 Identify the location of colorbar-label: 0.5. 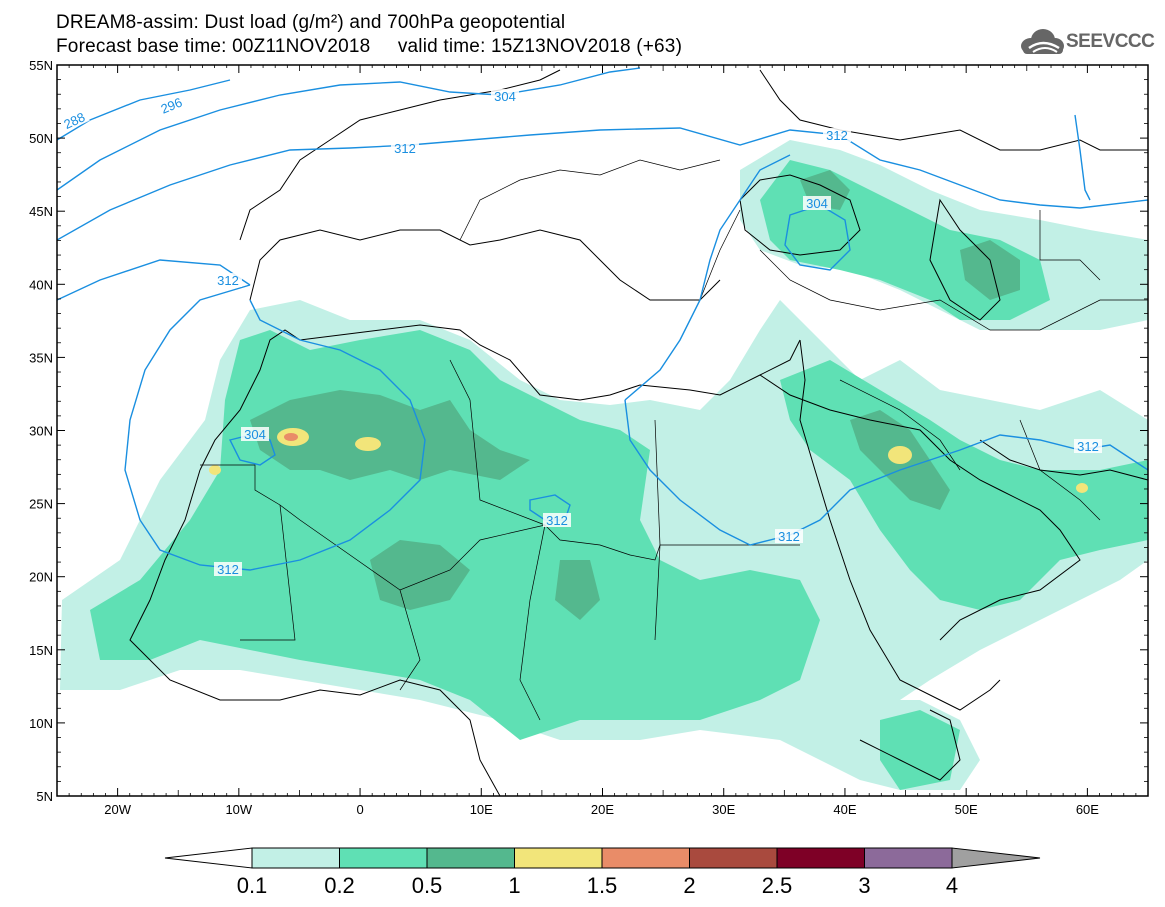
(427, 885).